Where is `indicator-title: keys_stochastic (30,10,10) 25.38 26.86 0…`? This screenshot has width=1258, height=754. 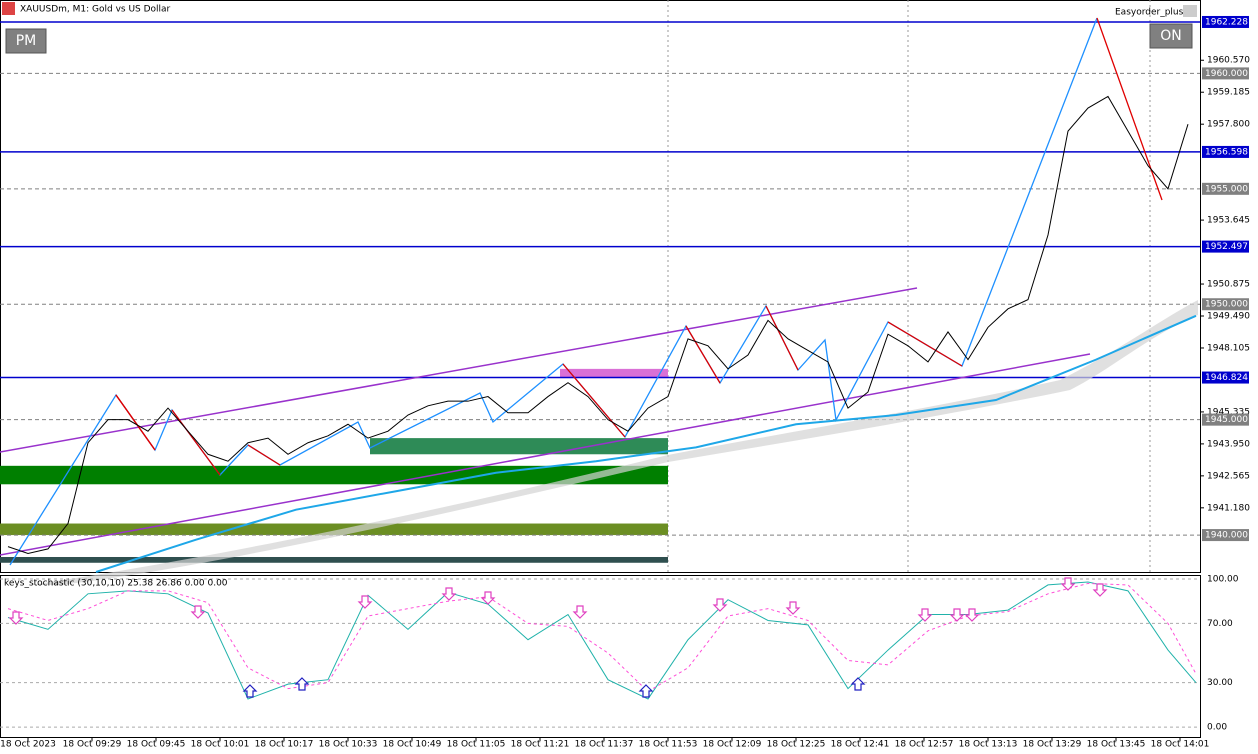
indicator-title: keys_stochastic (30,10,10) 25.38 26.86 0… is located at coordinates (116, 584).